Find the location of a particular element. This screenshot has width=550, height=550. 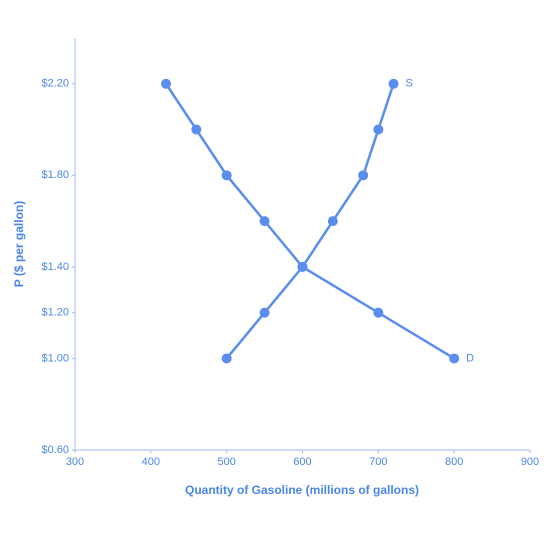

y-axis-title: P ($ per gallon) is located at coordinates (19, 244).